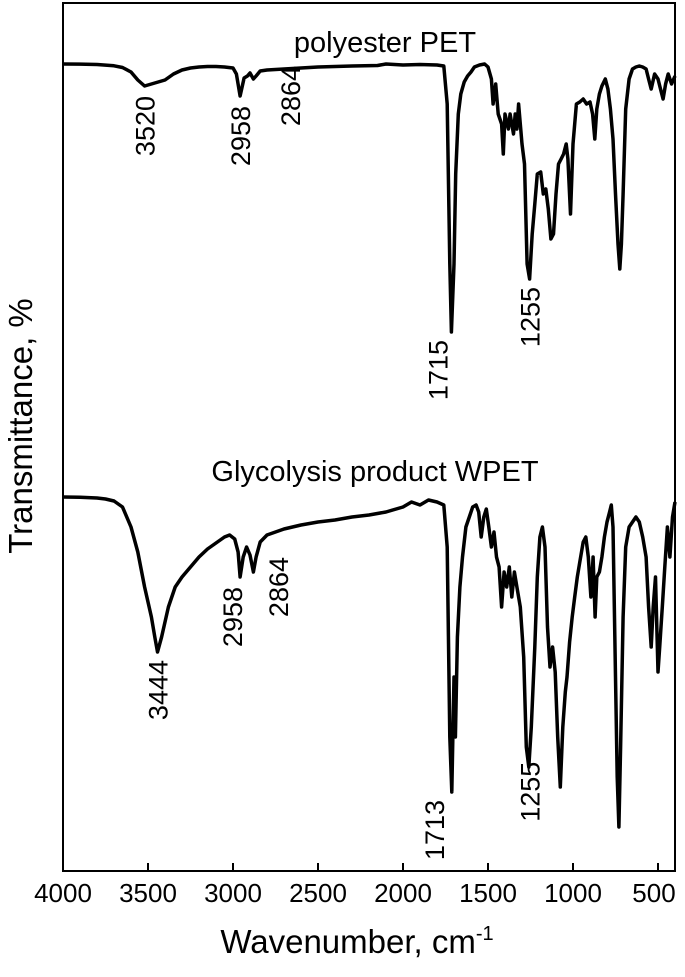 The width and height of the screenshot is (685, 977). What do you see at coordinates (291, 96) in the screenshot?
I see `peak-label-pet-2864: 2864` at bounding box center [291, 96].